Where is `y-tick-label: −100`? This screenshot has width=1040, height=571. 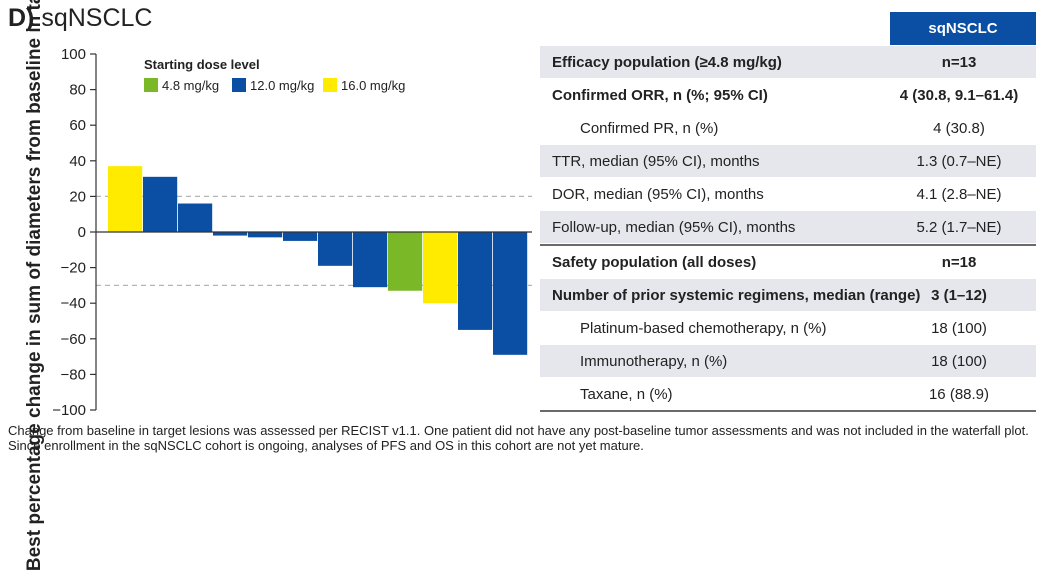 y-tick-label: −100 is located at coordinates (69, 410).